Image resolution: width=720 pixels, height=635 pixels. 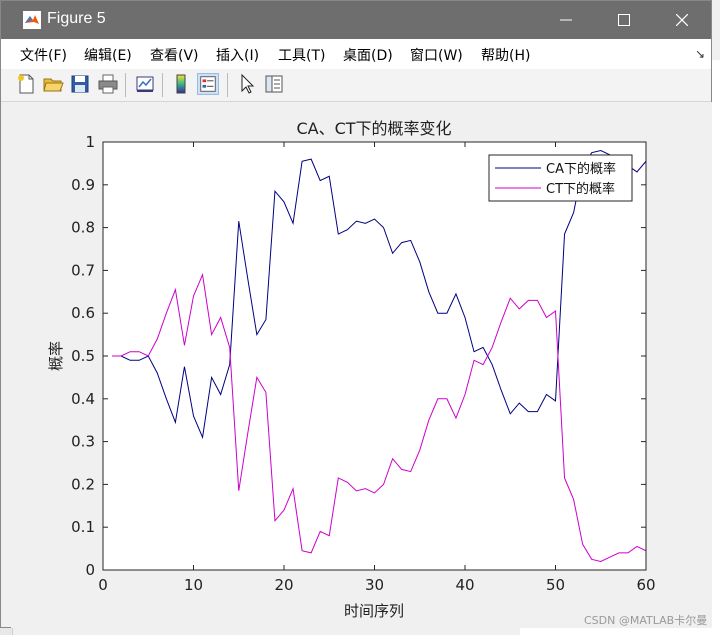 What do you see at coordinates (700, 54) in the screenshot?
I see `menu-overflow-icon: ↘` at bounding box center [700, 54].